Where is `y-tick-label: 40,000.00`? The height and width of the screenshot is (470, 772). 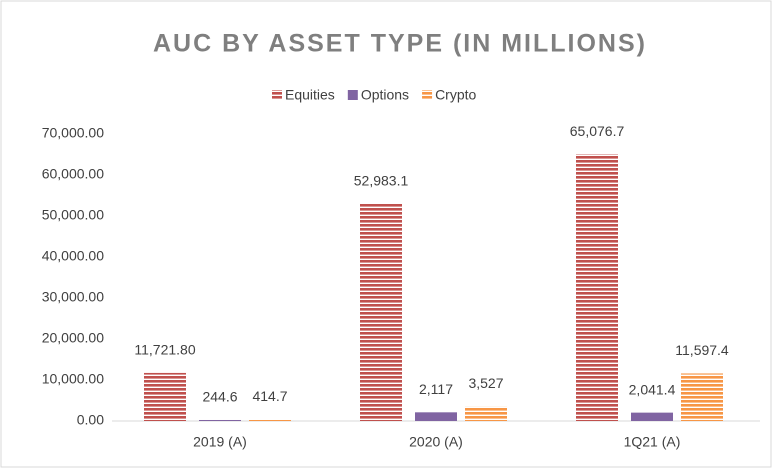 y-tick-label: 40,000.00 is located at coordinates (73, 256).